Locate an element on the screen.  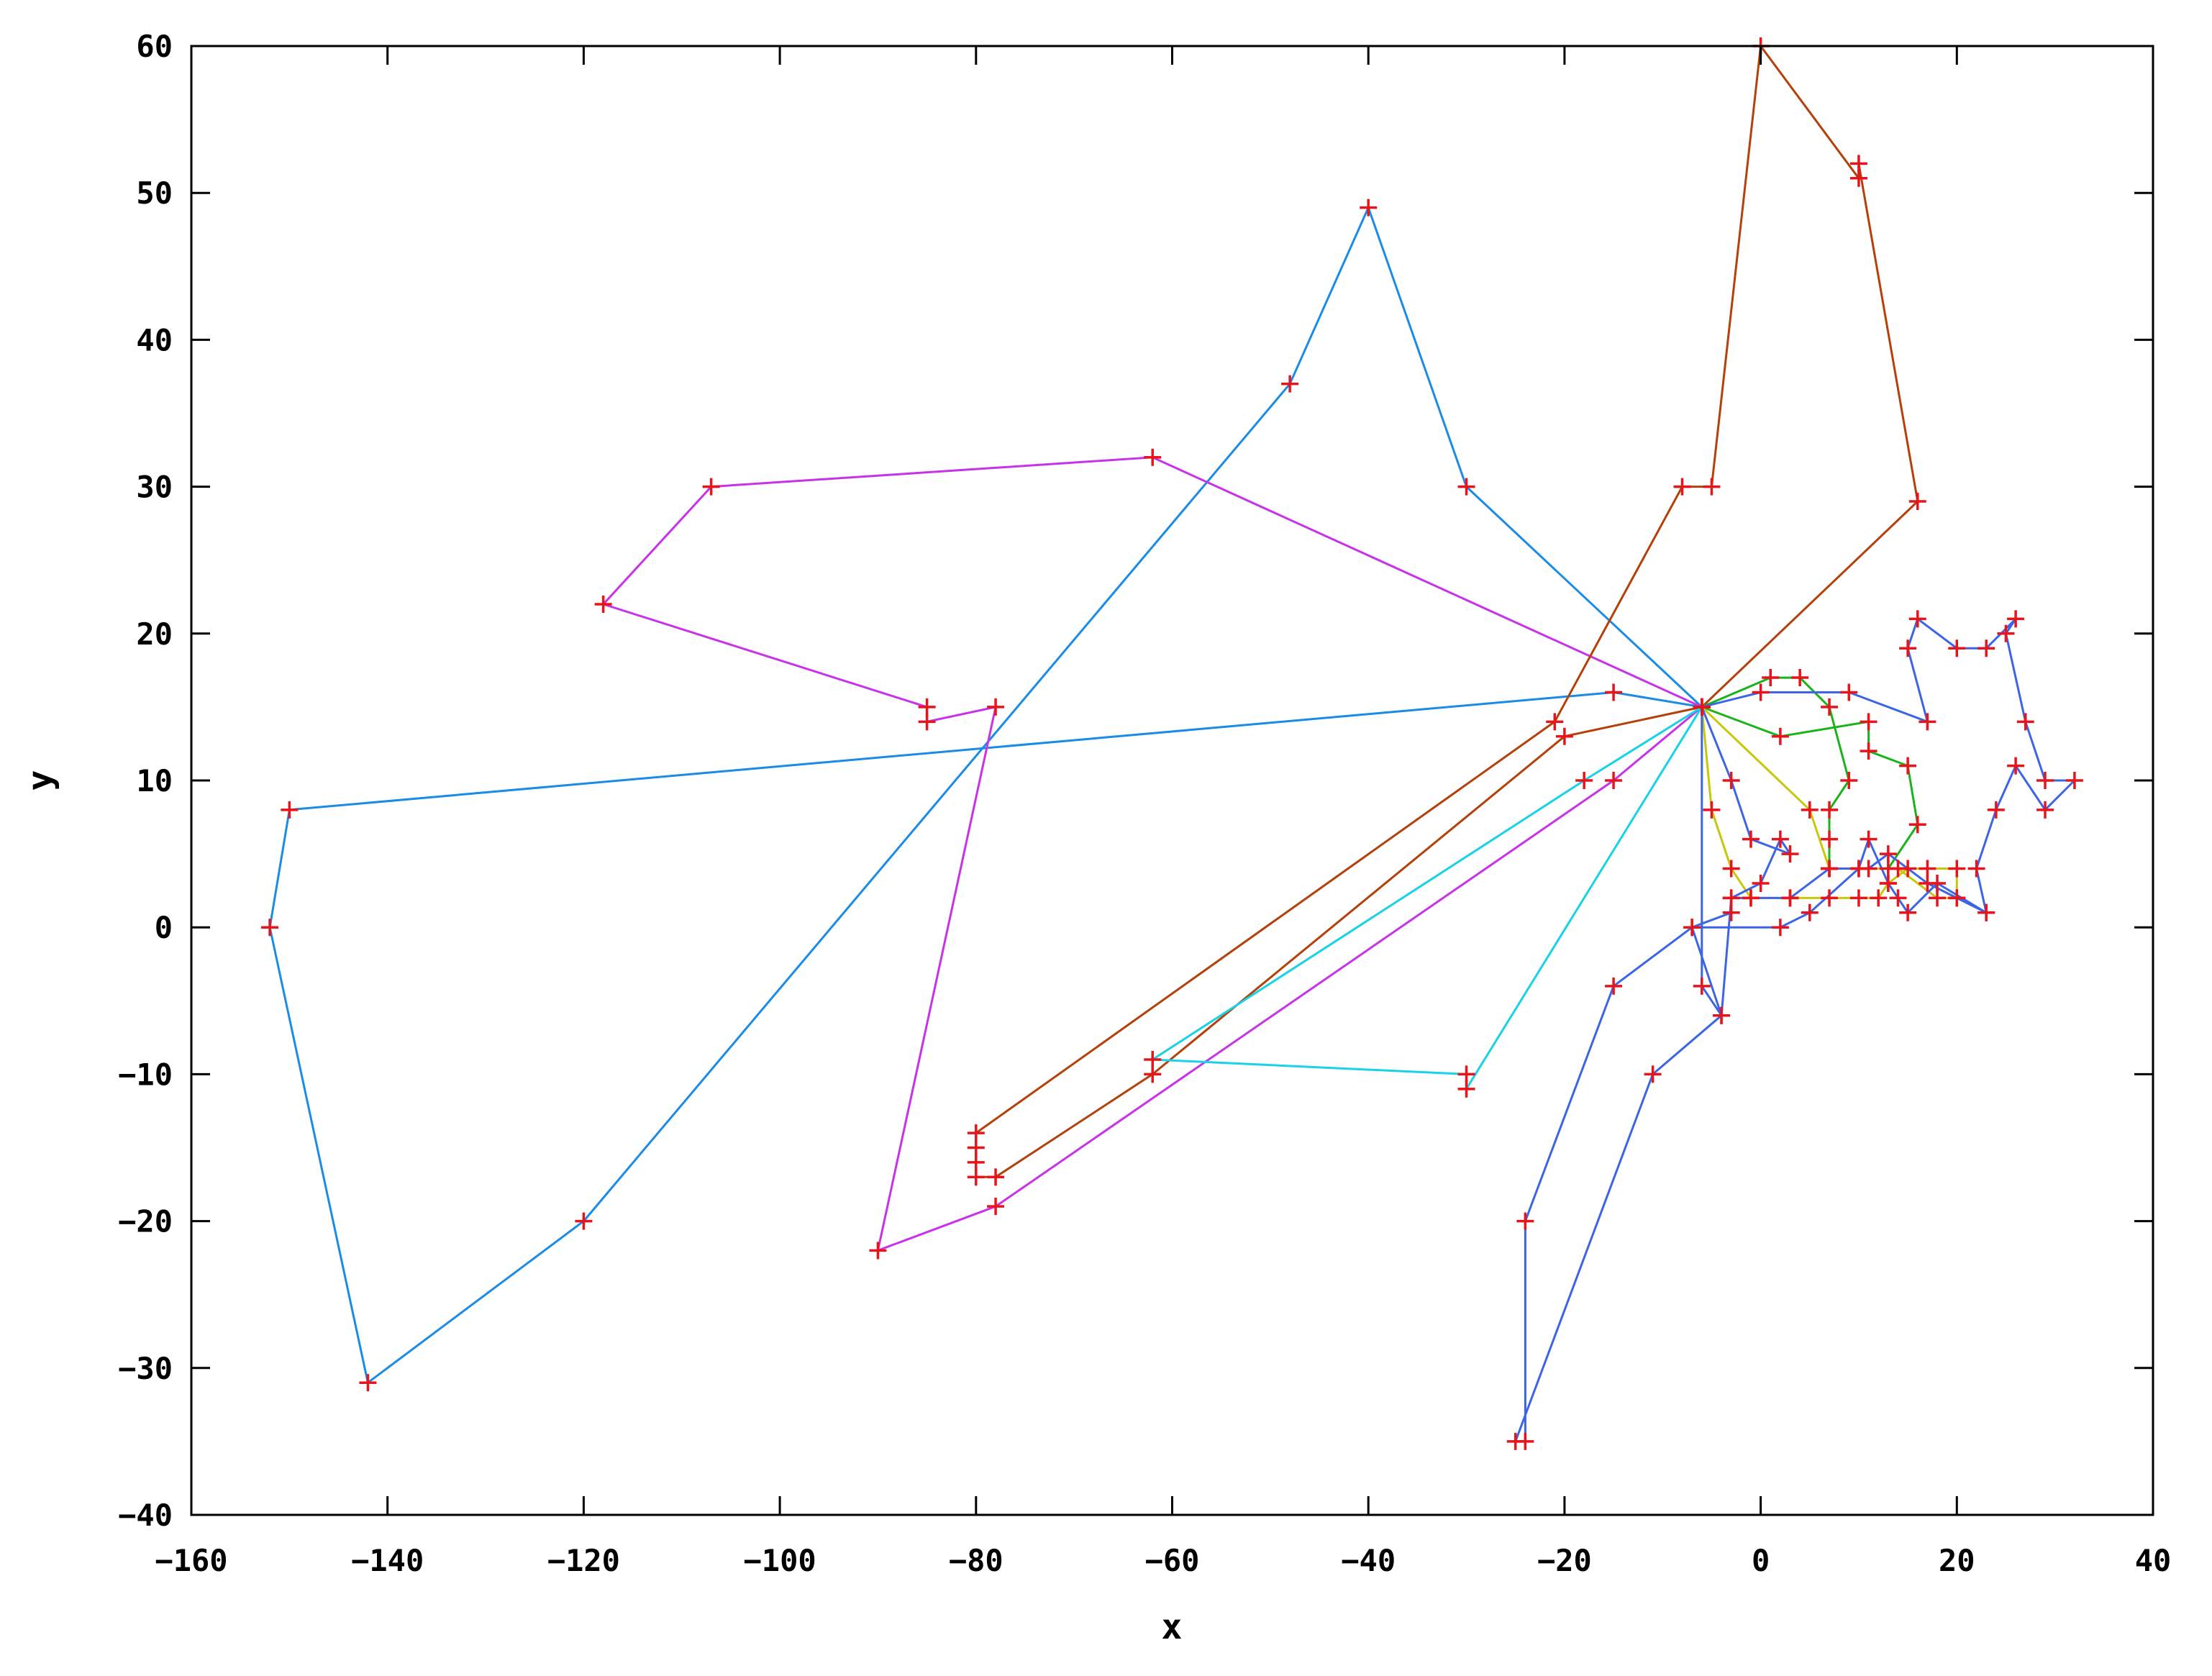
x-tick-label: −120 is located at coordinates (583, 1560).